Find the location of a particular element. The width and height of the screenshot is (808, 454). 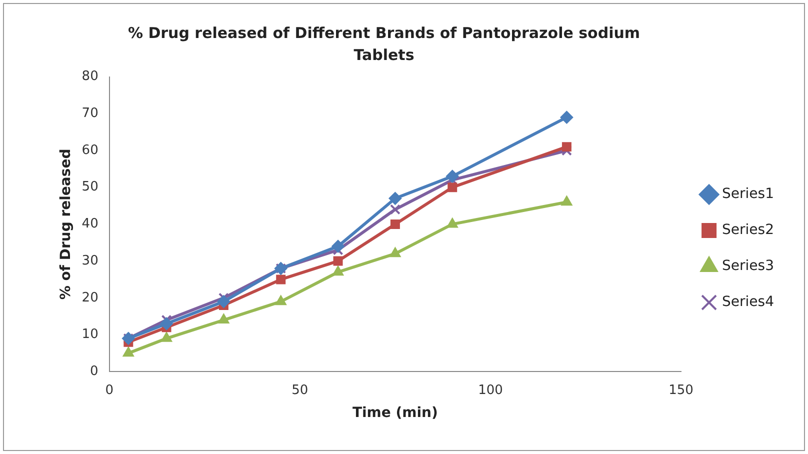

y-tick-label: 60 is located at coordinates (90, 150).